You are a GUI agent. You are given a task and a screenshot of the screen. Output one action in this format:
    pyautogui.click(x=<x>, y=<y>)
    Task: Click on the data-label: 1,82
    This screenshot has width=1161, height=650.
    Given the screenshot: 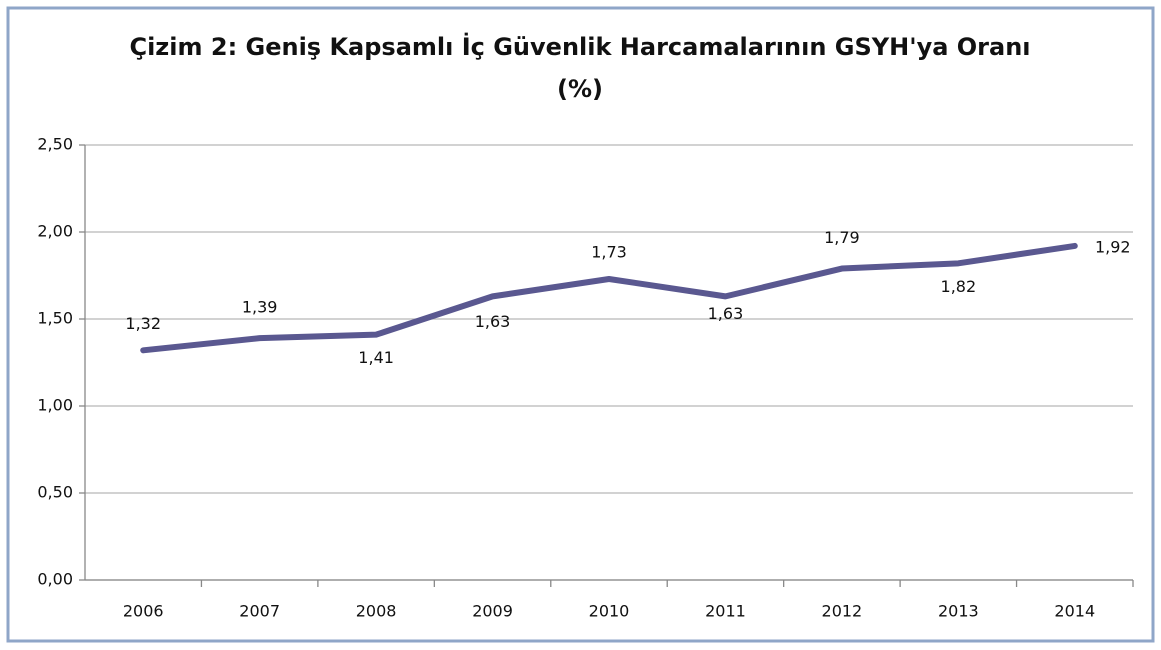 What is the action you would take?
    pyautogui.click(x=959, y=286)
    